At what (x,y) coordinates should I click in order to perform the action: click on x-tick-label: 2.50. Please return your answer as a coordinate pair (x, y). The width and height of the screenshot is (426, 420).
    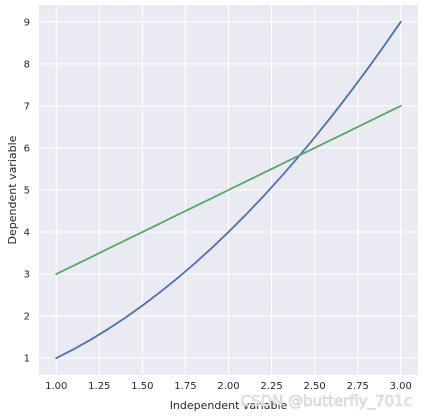
    Looking at the image, I should click on (315, 386).